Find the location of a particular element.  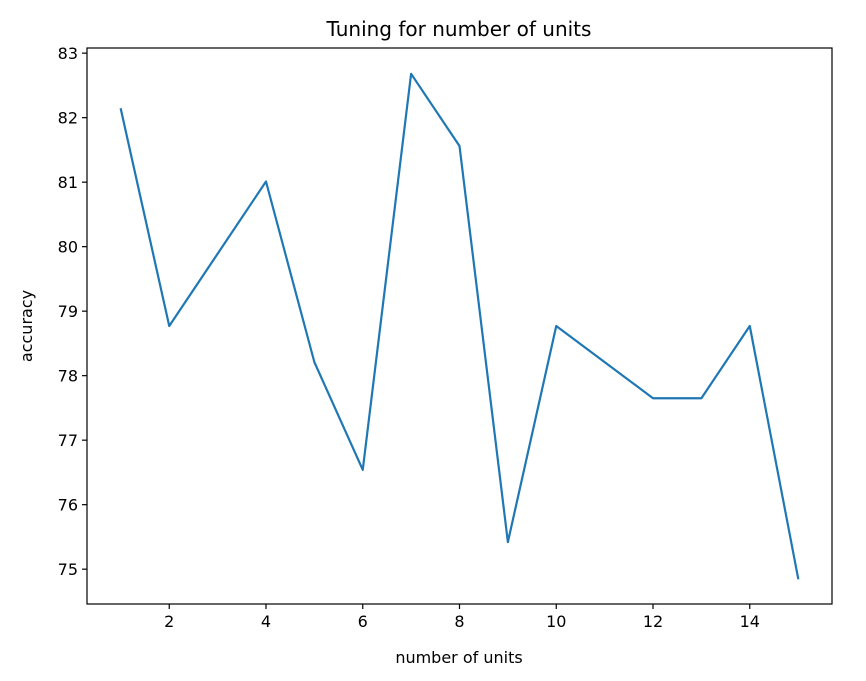

x-tick-label: 4 is located at coordinates (266, 621).